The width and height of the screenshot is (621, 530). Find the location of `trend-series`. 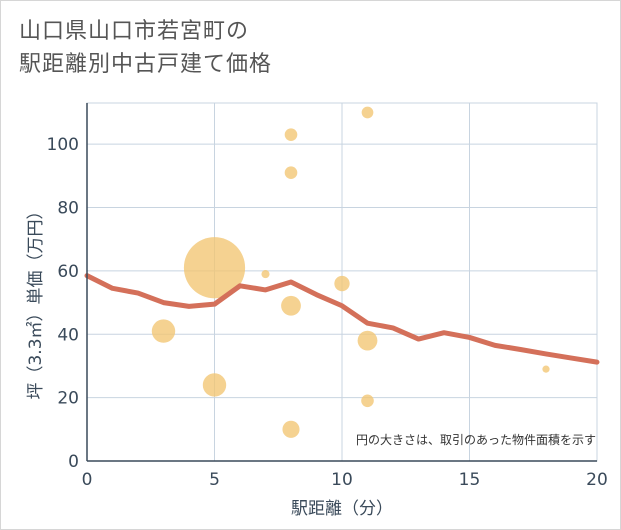

trend-series is located at coordinates (342, 319).